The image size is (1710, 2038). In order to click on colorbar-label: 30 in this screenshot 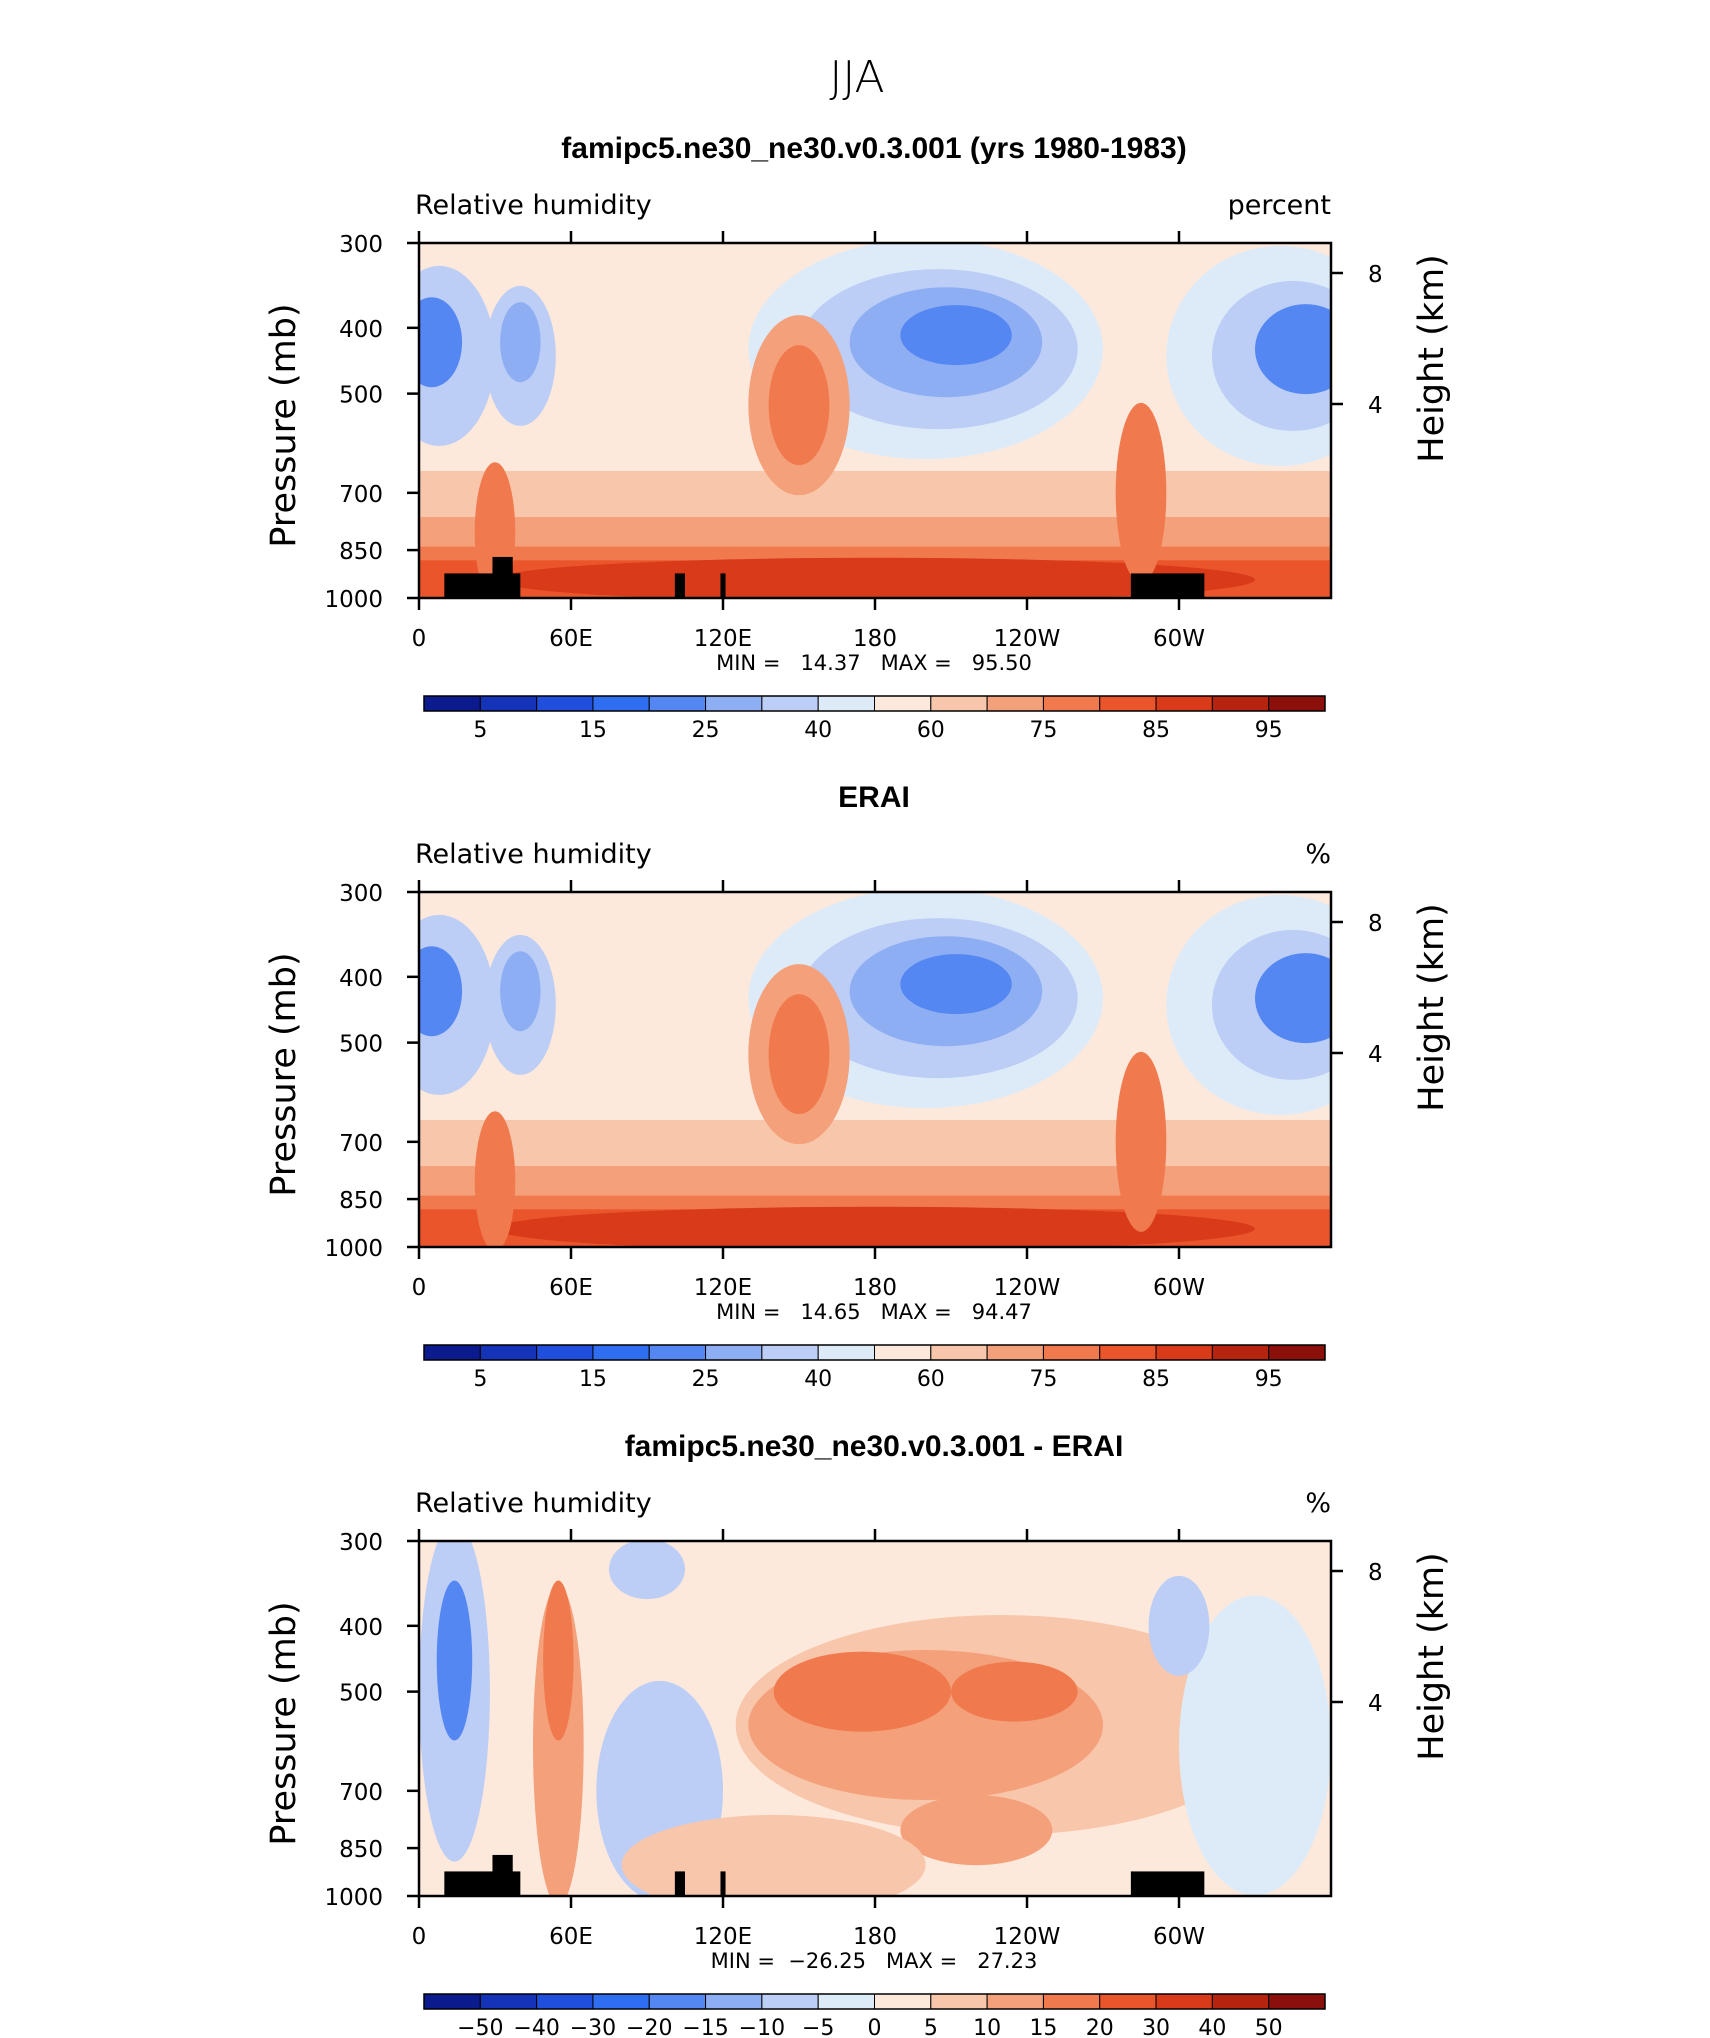, I will do `click(1156, 2027)`.